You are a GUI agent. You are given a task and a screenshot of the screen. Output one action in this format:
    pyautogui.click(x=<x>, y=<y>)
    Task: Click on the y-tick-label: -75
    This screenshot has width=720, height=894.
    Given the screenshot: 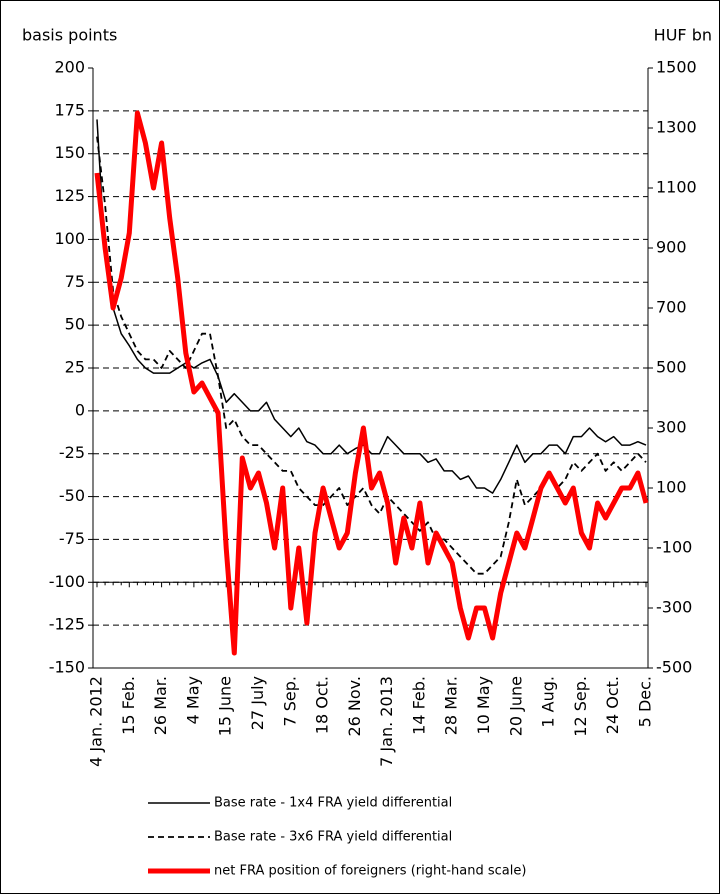 What is the action you would take?
    pyautogui.click(x=72, y=538)
    